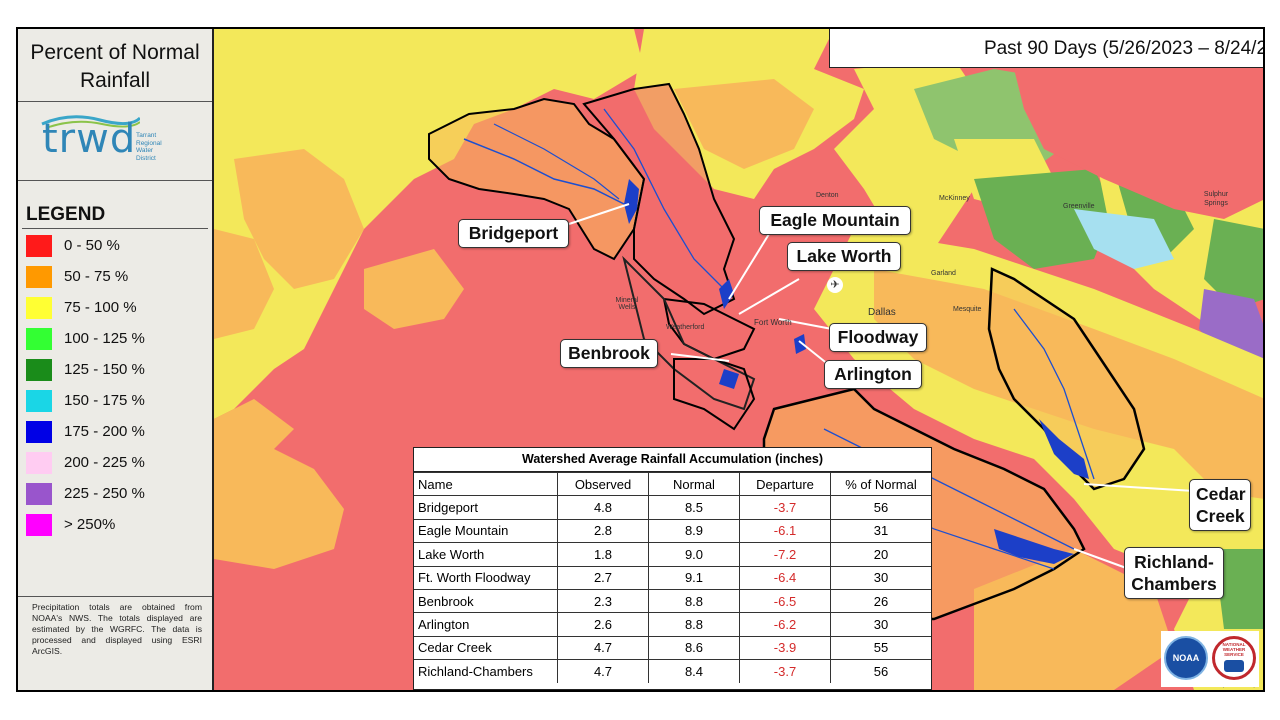  Describe the element at coordinates (694, 484) in the screenshot. I see `column-header: Normal` at that location.